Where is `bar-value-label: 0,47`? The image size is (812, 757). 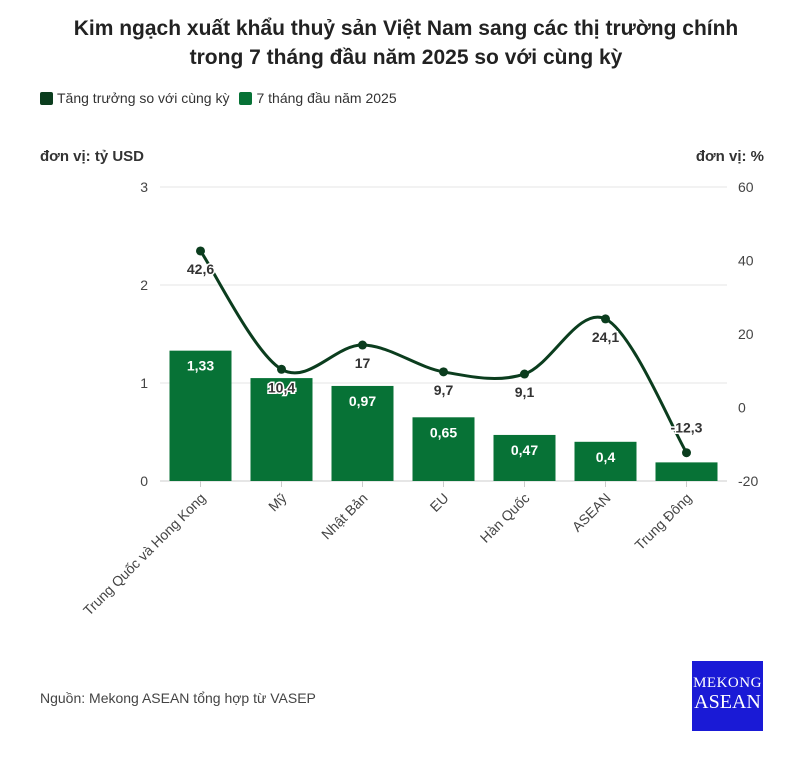 bar-value-label: 0,47 is located at coordinates (524, 450).